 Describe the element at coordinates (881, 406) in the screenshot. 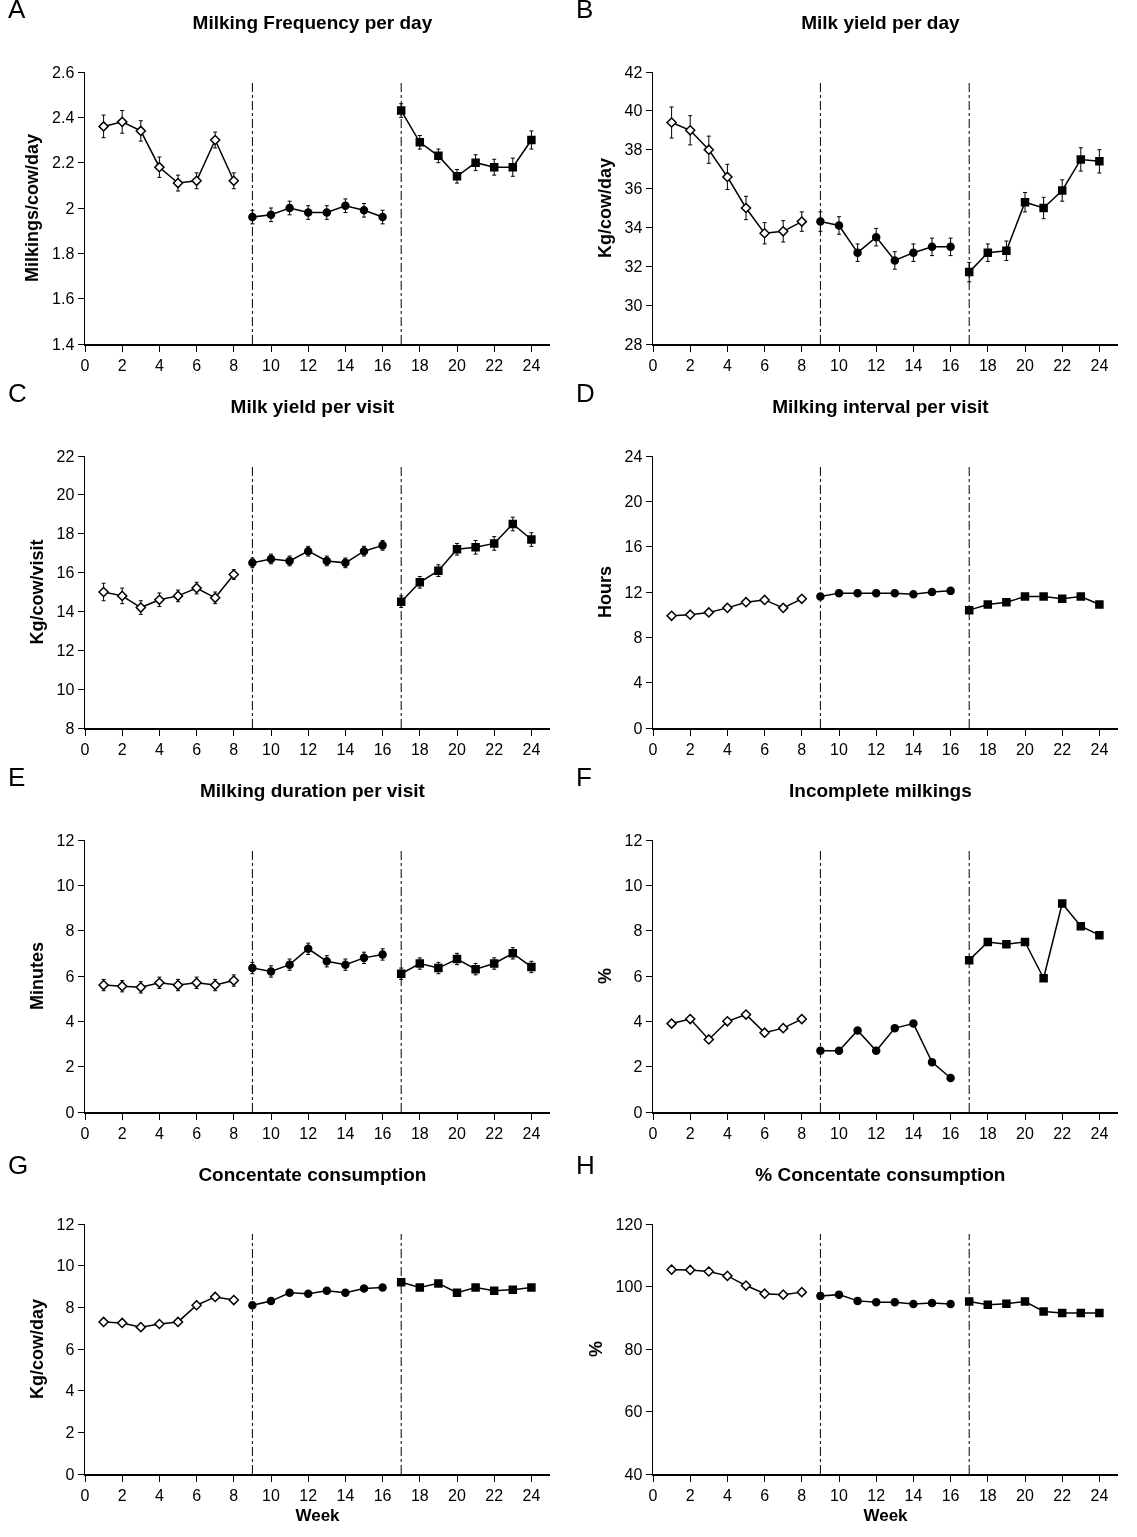

I see `chart-title: Milking interval per visit` at that location.